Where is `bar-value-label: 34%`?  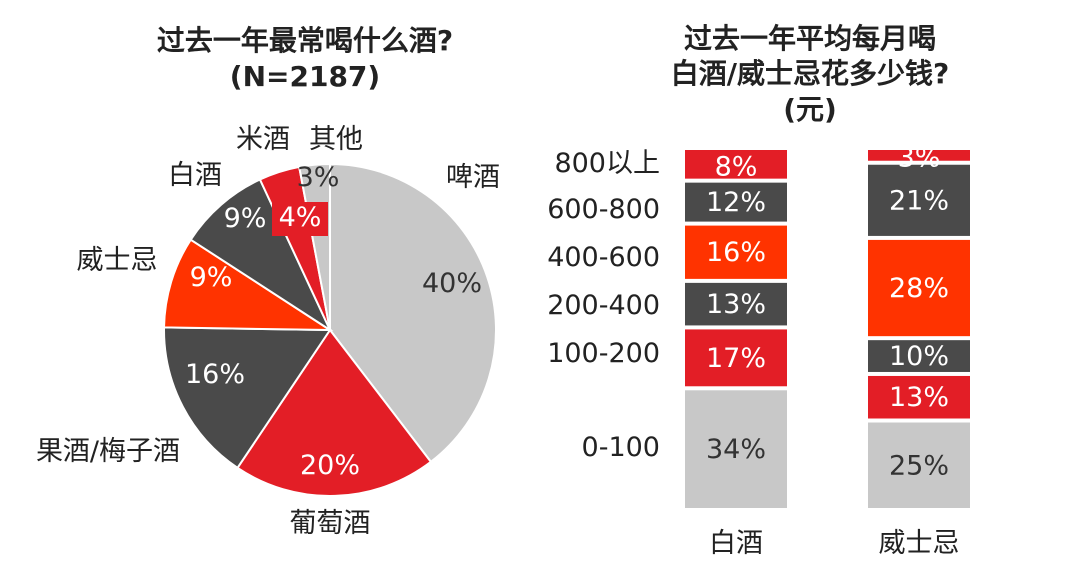 bar-value-label: 34% is located at coordinates (736, 449).